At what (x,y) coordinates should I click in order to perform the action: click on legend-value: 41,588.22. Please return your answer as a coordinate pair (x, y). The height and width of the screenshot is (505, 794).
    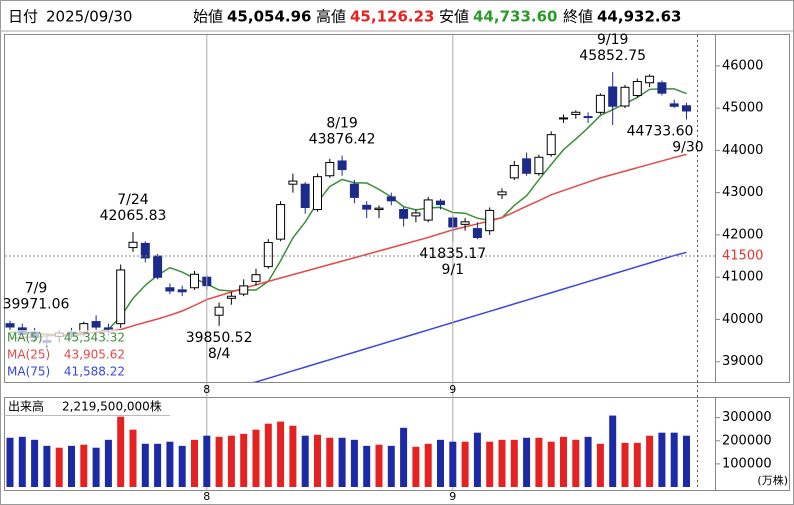
    Looking at the image, I should click on (94, 372).